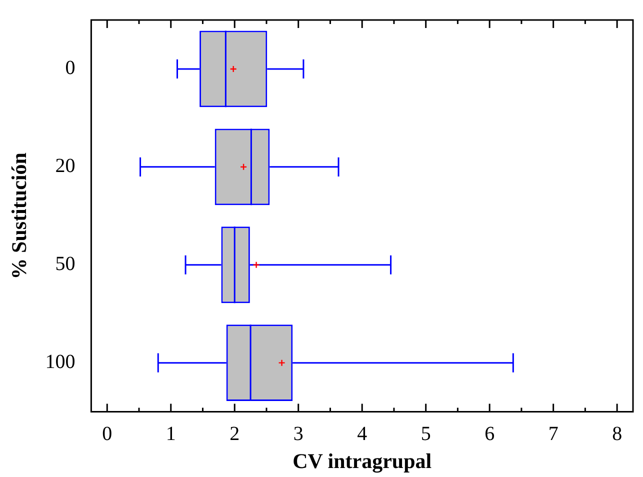  Describe the element at coordinates (489, 434) in the screenshot. I see `x-tick-label: 6` at that location.